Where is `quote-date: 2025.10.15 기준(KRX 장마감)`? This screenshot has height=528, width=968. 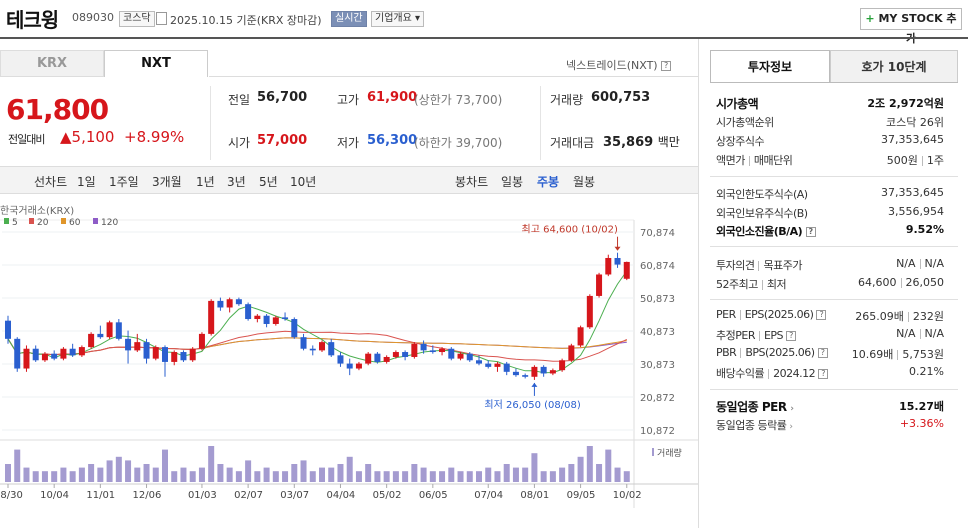
quote-date: 2025.10.15 기준(KRX 장마감) is located at coordinates (246, 20).